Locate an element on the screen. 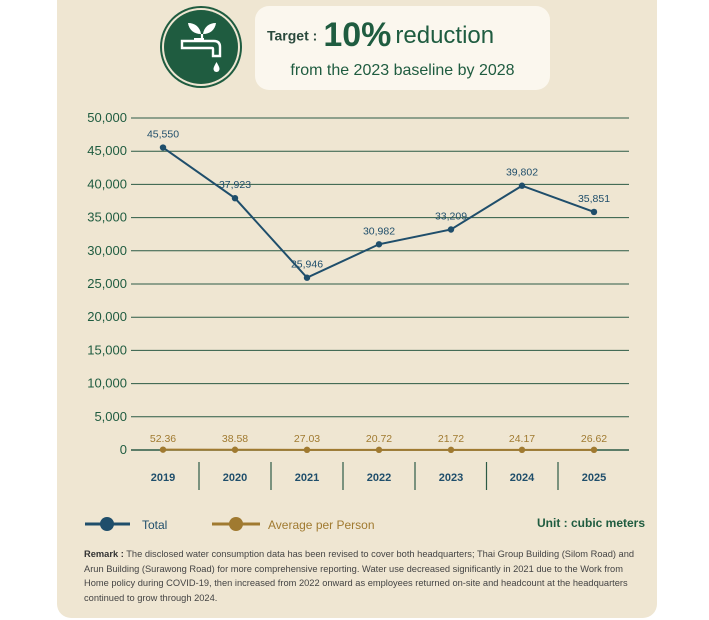 The image size is (709, 620). x-tick-label: 2022 is located at coordinates (379, 478).